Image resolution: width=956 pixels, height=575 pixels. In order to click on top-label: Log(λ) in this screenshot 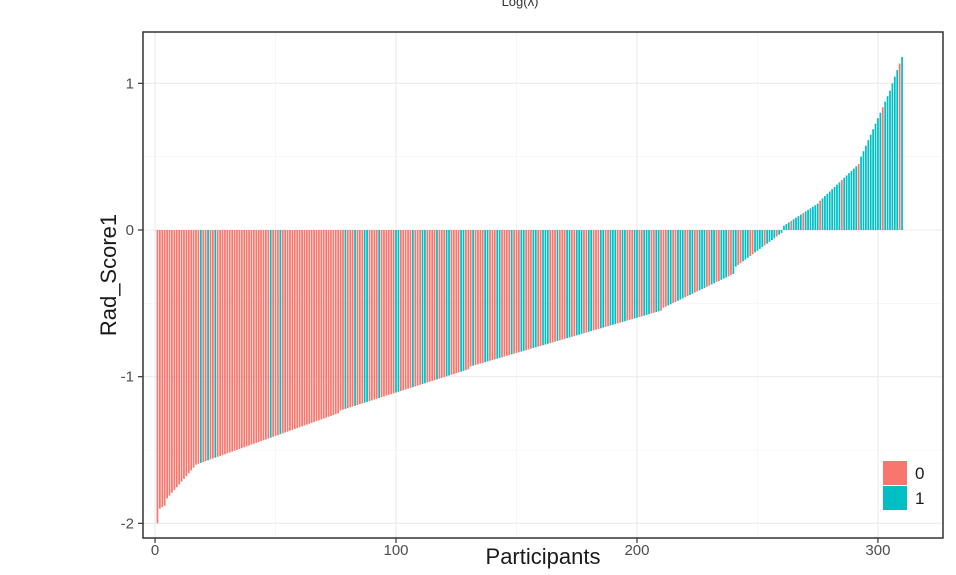, I will do `click(520, 4)`.